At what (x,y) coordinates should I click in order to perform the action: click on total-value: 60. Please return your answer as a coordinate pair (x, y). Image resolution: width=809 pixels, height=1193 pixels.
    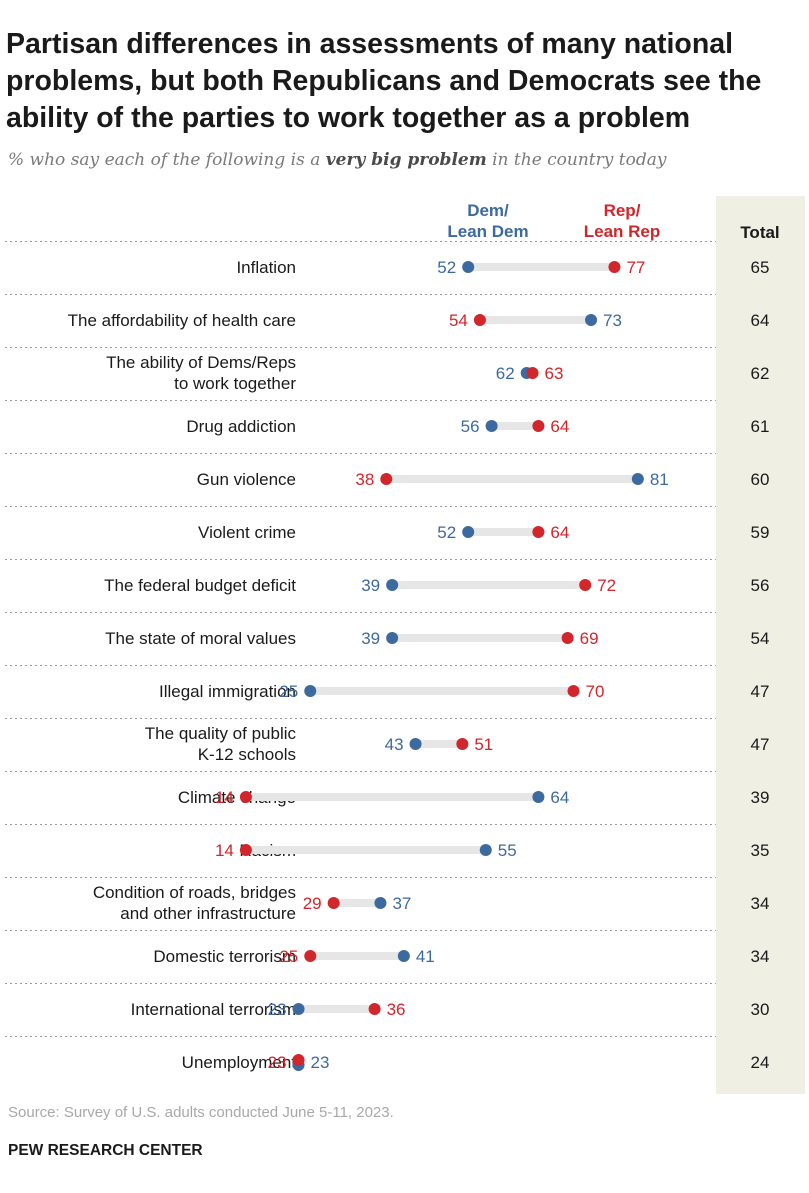
    Looking at the image, I should click on (760, 479).